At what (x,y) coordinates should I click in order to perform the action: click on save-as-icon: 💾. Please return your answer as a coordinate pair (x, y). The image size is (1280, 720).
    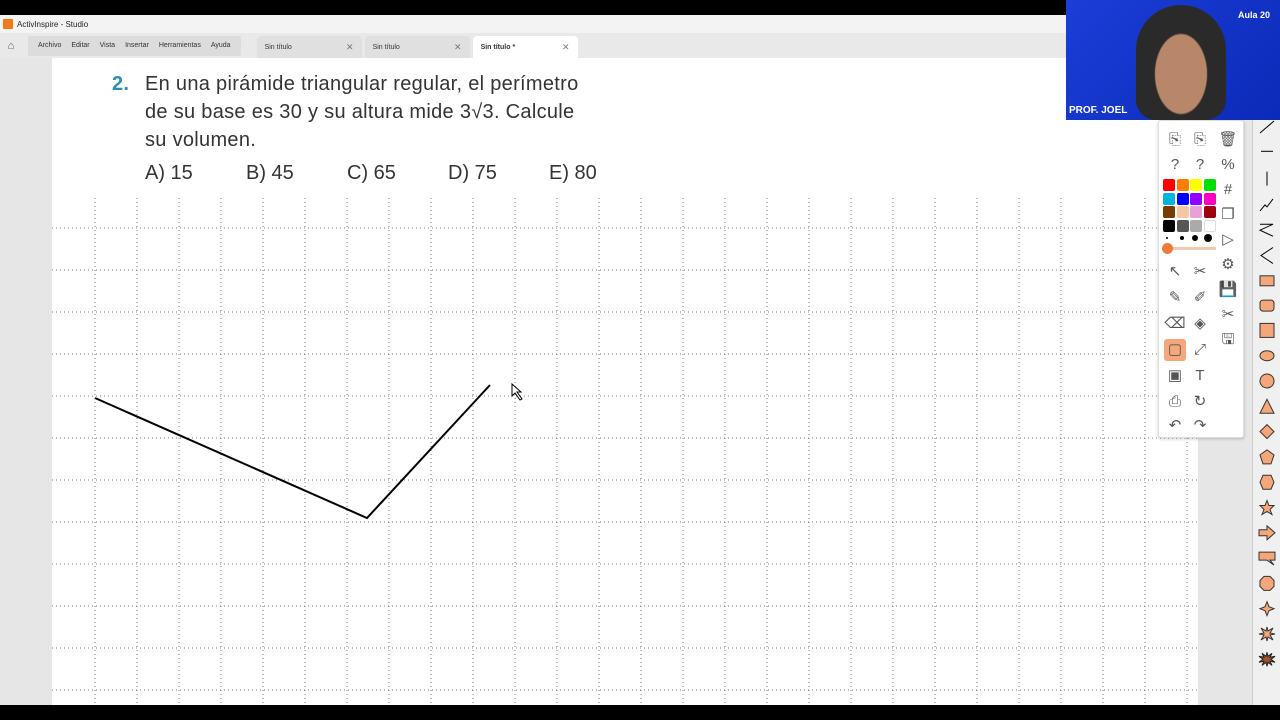
    Looking at the image, I should click on (1228, 289).